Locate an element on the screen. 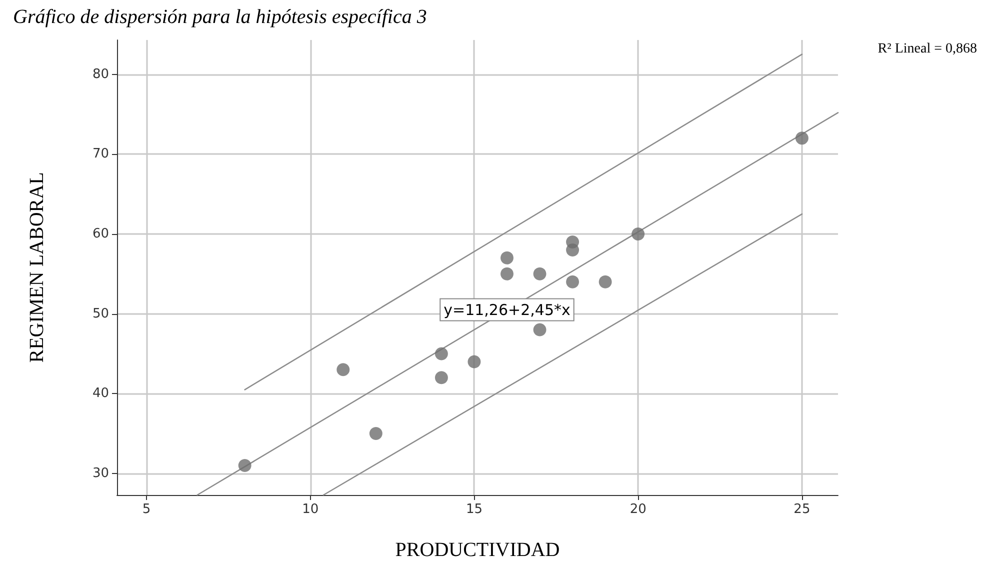 The image size is (985, 585). y-tick-label: 70 is located at coordinates (100, 154).